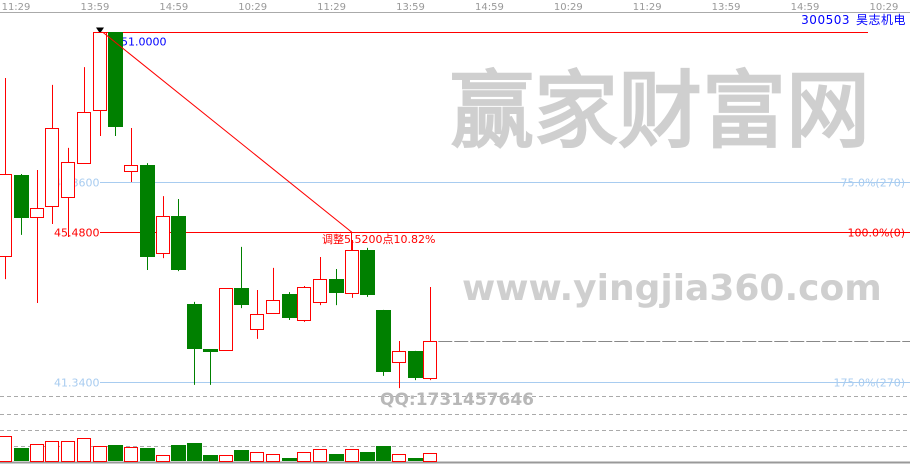 This screenshot has height=465, width=910. Describe the element at coordinates (876, 233) in the screenshot. I see `level-right-label: 100.0%(0)` at that location.